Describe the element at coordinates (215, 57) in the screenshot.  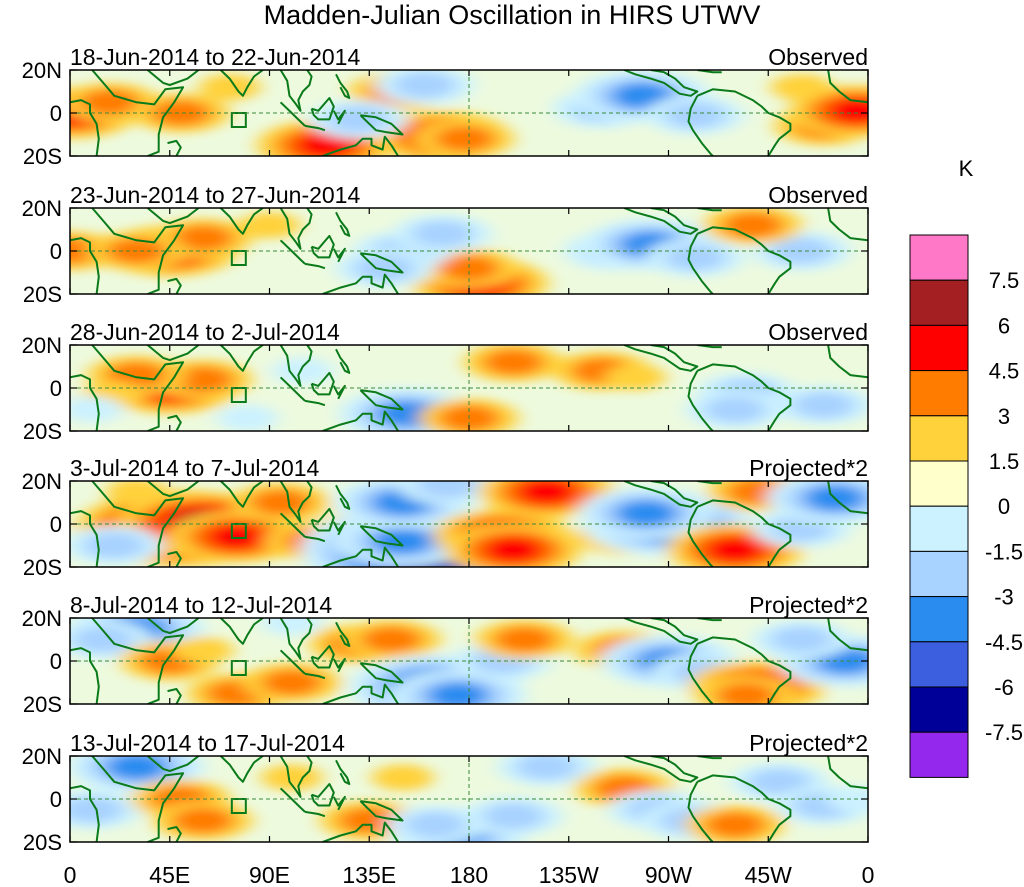
I see `panel-date: 18-Jun-2014 to 22-Jun-2014` at that location.